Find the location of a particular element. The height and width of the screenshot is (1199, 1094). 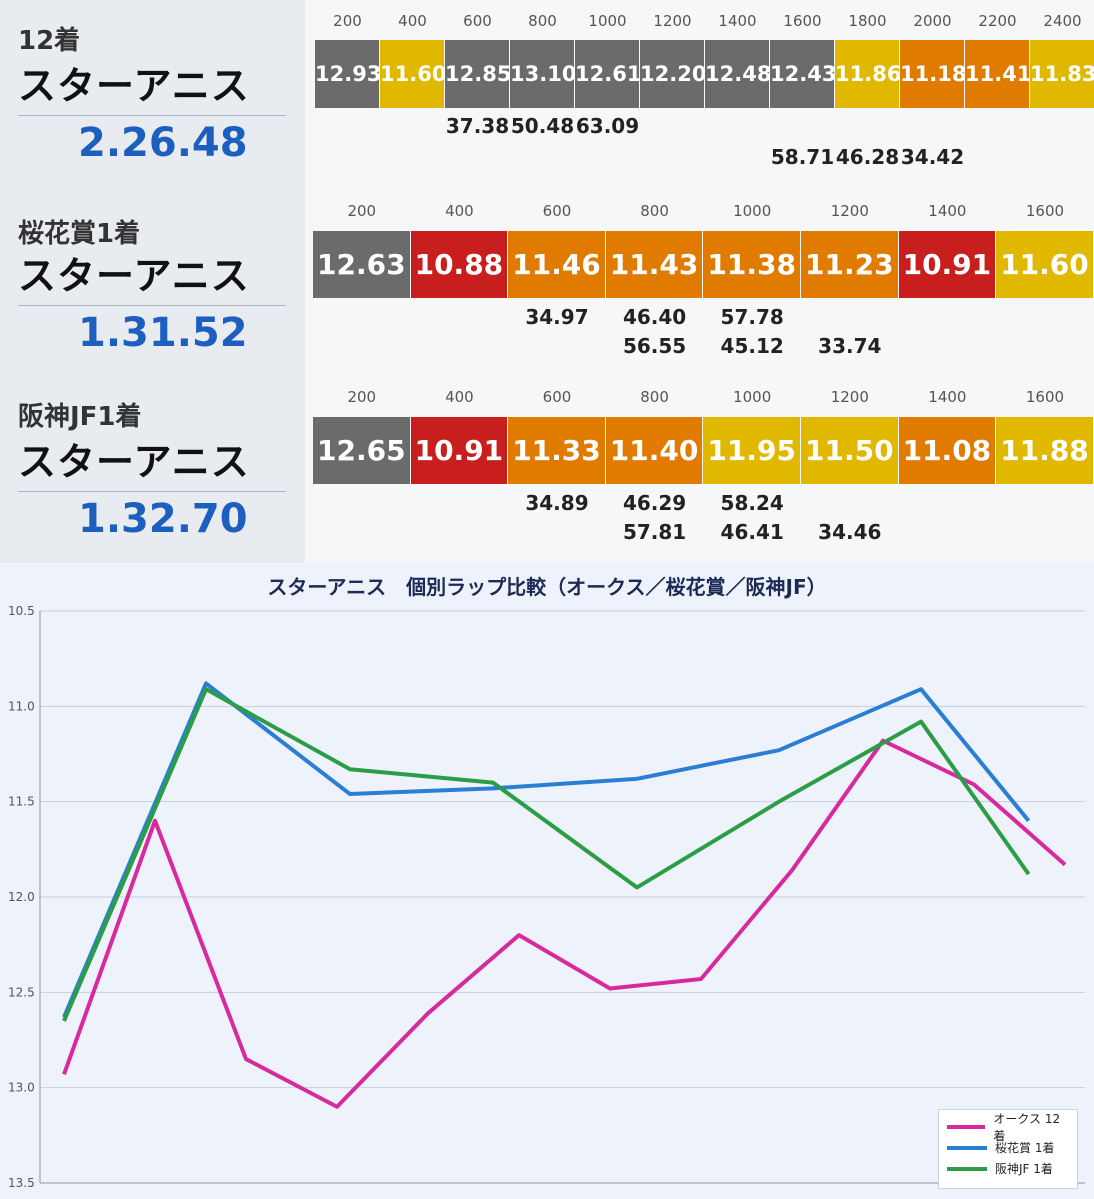

y-tick-label: 10.5 is located at coordinates (21, 611).